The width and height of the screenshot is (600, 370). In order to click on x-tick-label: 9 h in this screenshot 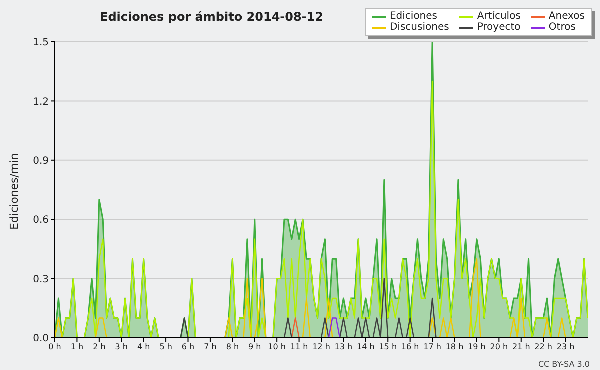, I will do `click(255, 347)`.